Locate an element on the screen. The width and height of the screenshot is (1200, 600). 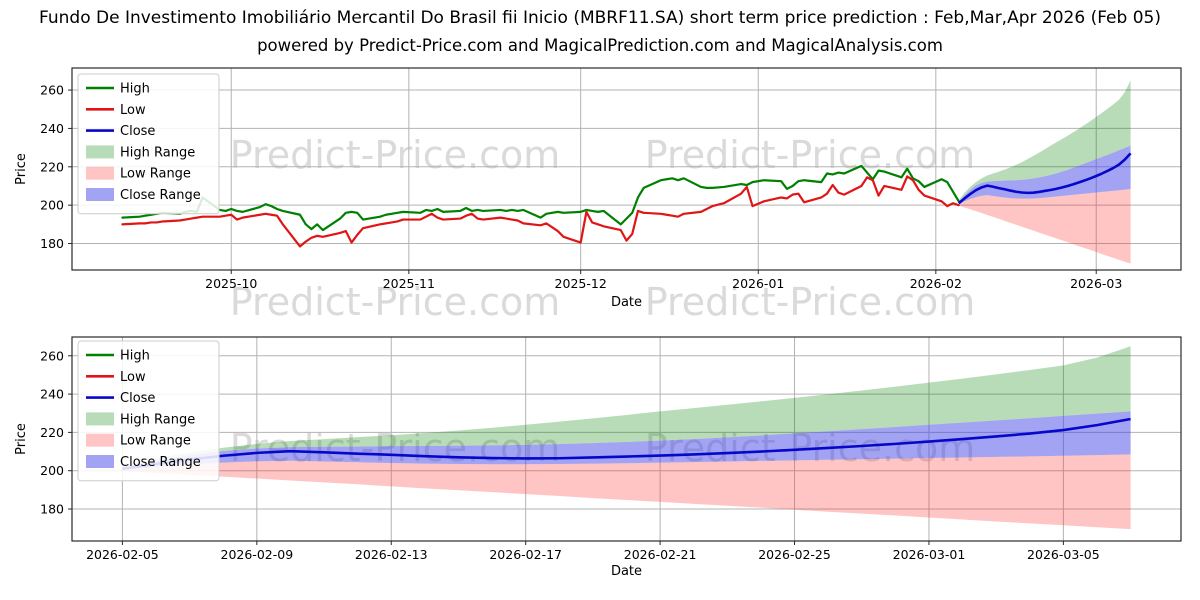
x-tick-label: 2025-10 is located at coordinates (231, 283).